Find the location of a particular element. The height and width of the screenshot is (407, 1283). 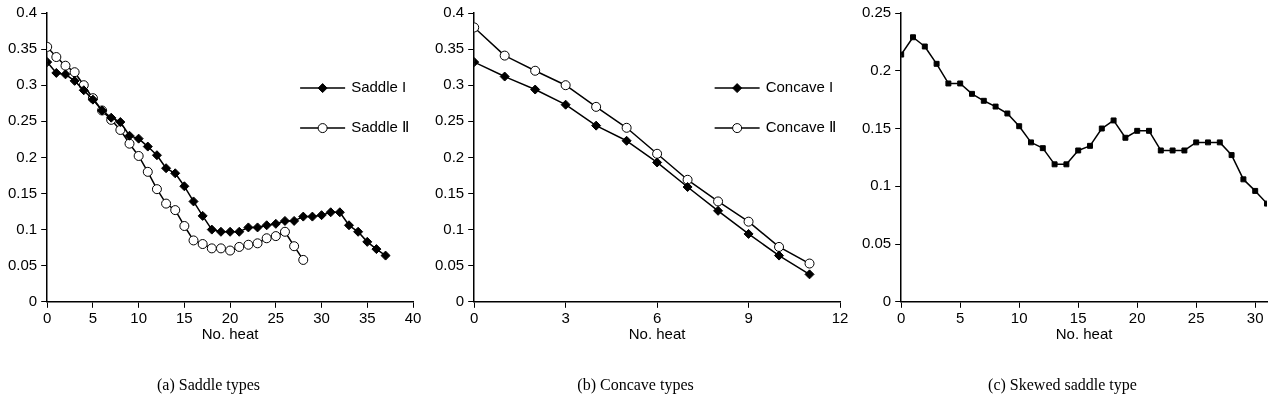

x-tick-label: 25 is located at coordinates (276, 317).